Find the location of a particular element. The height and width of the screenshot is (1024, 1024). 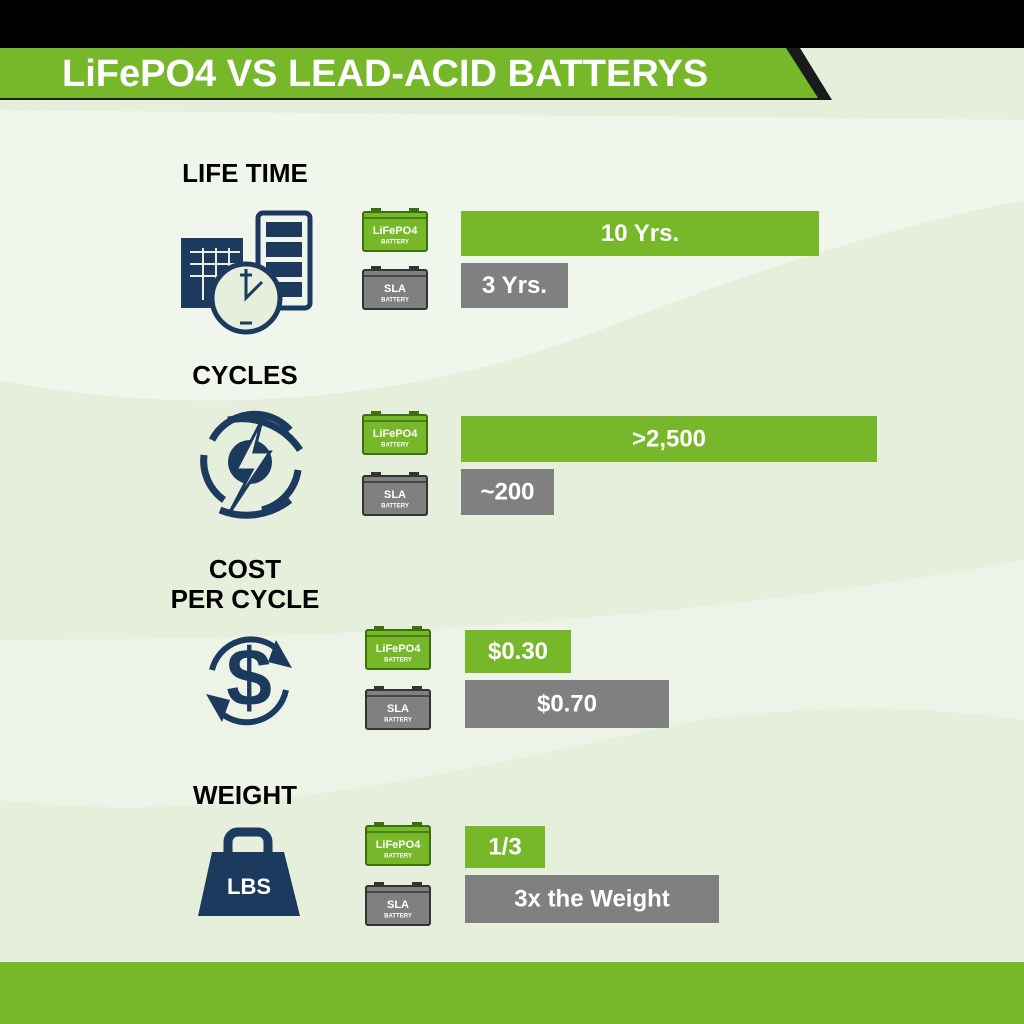

bottom-band is located at coordinates (512, 993).